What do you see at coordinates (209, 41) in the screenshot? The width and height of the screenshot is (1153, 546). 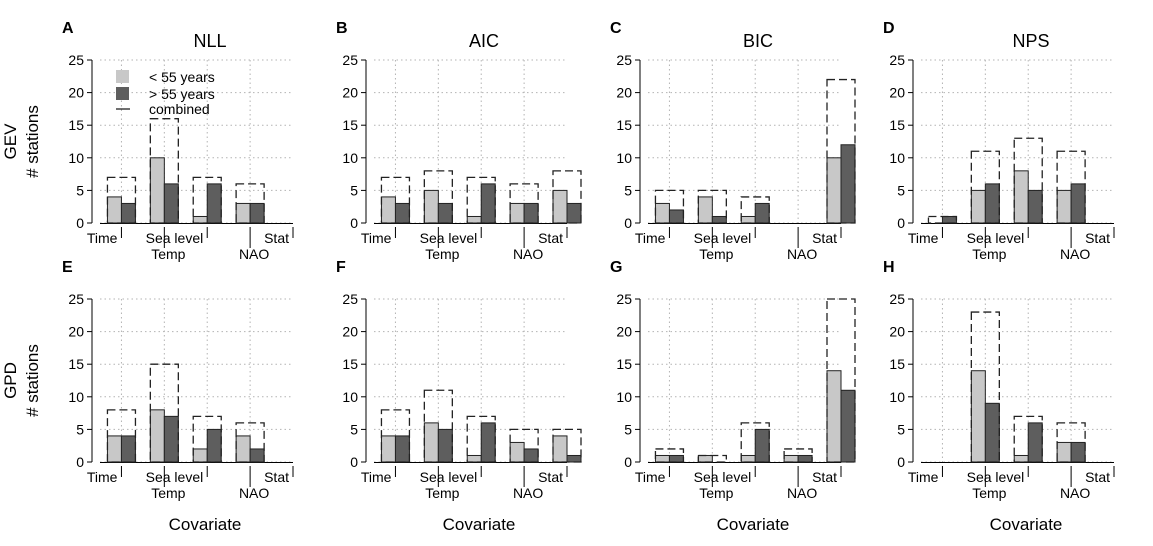 I see `panel-title: NLL` at bounding box center [209, 41].